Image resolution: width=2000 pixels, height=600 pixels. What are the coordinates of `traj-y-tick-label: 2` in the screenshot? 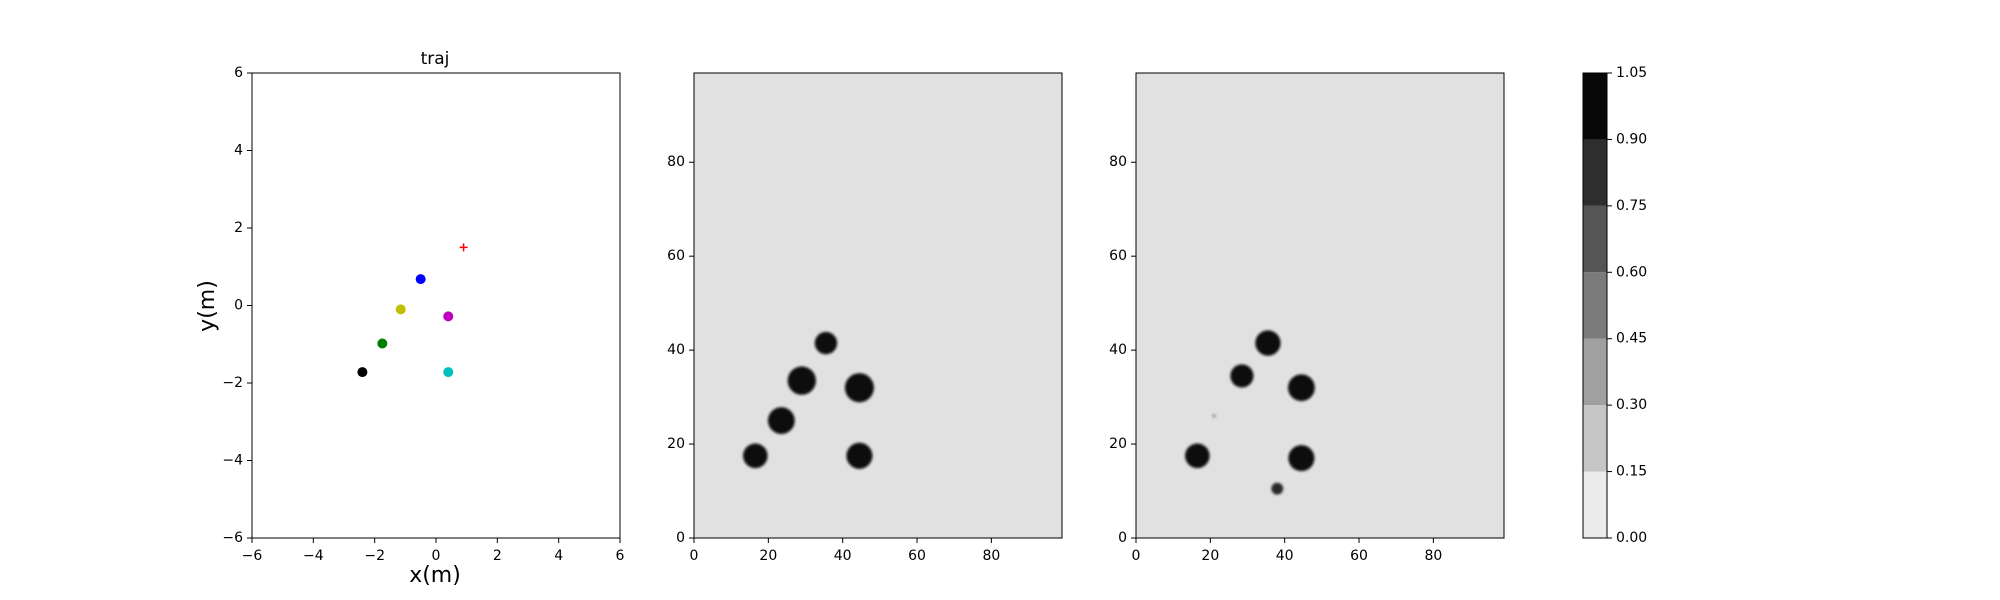 It's located at (238, 228).